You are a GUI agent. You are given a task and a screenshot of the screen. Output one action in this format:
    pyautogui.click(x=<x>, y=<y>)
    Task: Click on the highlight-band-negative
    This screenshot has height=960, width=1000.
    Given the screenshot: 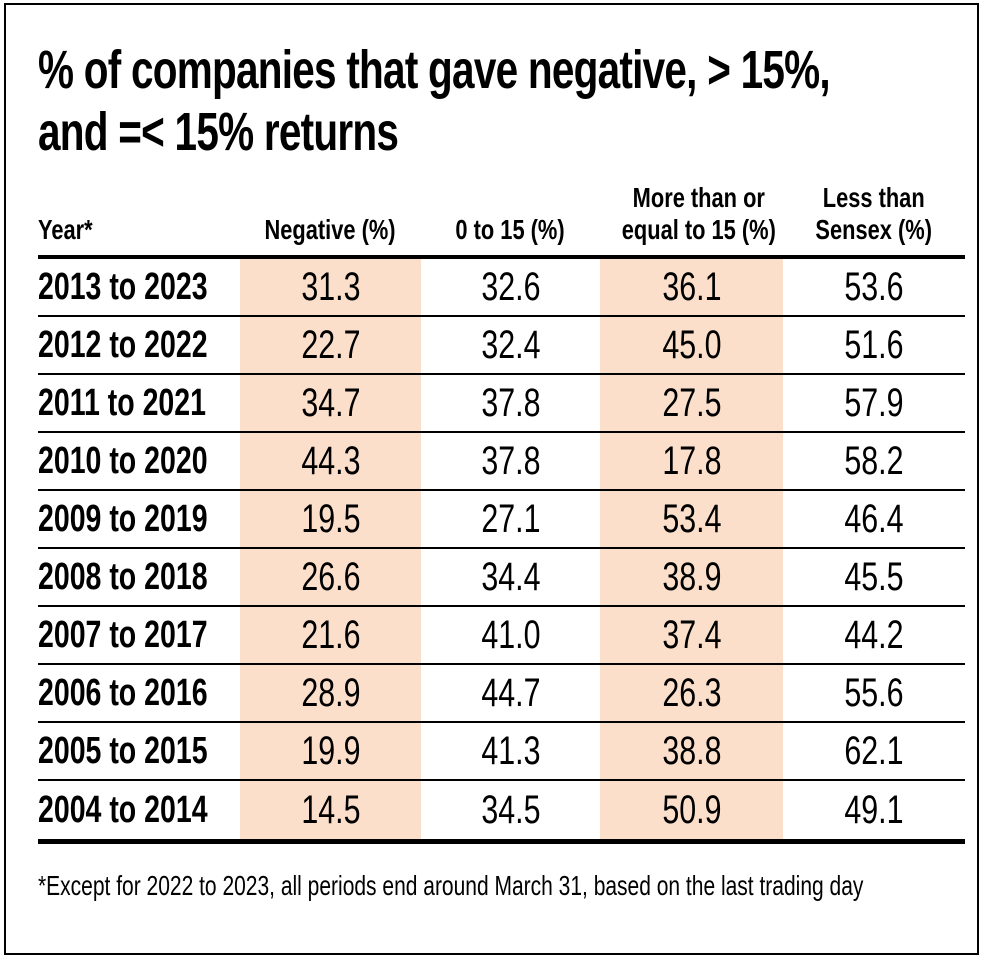 What is the action you would take?
    pyautogui.click(x=330, y=549)
    